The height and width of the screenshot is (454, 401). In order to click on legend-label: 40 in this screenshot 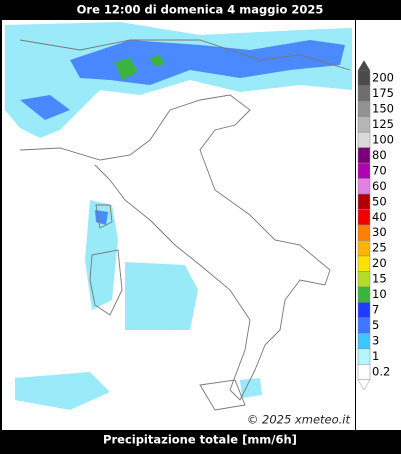, I will do `click(379, 217)`.